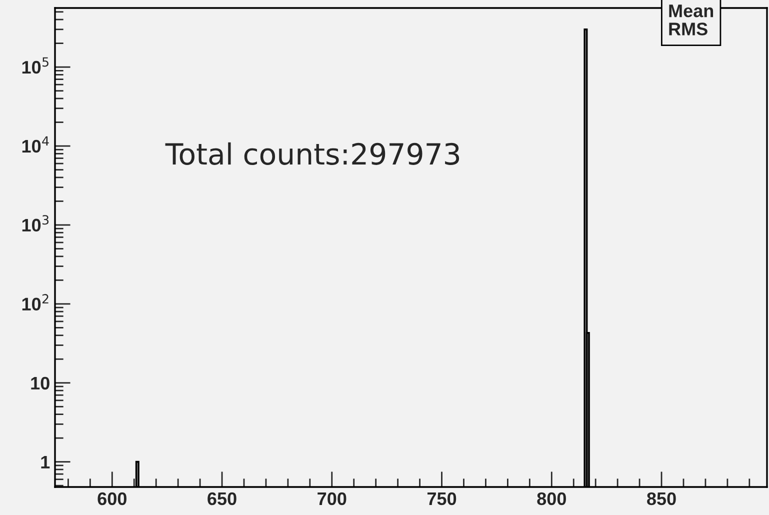 The height and width of the screenshot is (515, 769). Describe the element at coordinates (35, 144) in the screenshot. I see `y-tick-label: 10$^{4}$` at that location.